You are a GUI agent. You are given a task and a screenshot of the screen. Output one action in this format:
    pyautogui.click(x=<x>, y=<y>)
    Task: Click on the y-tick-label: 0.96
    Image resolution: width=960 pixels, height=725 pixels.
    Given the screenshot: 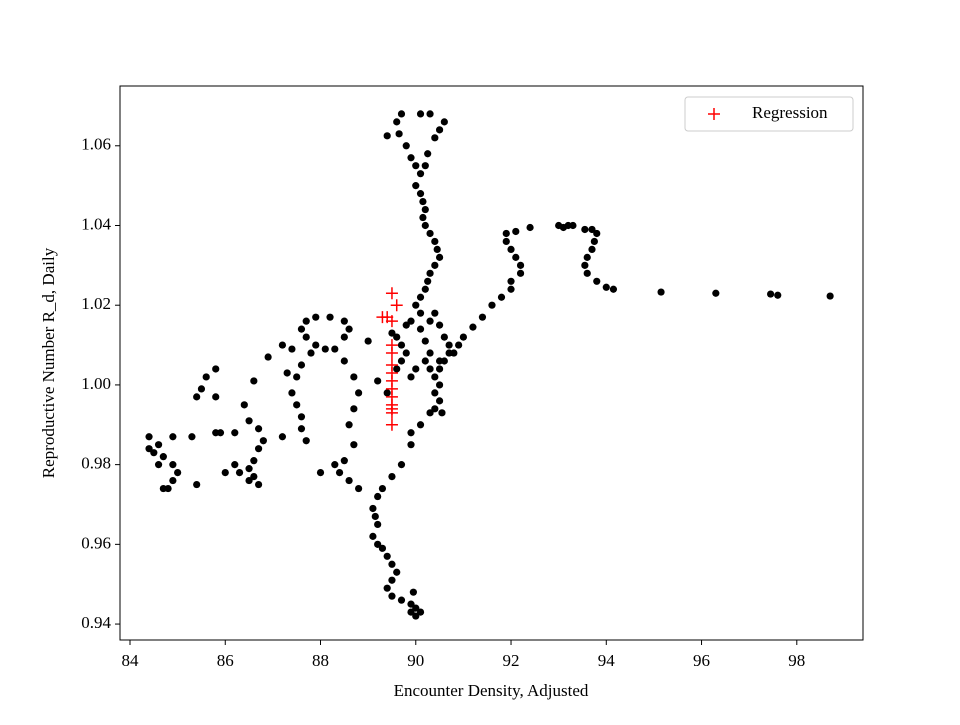 What is the action you would take?
    pyautogui.click(x=96, y=542)
    